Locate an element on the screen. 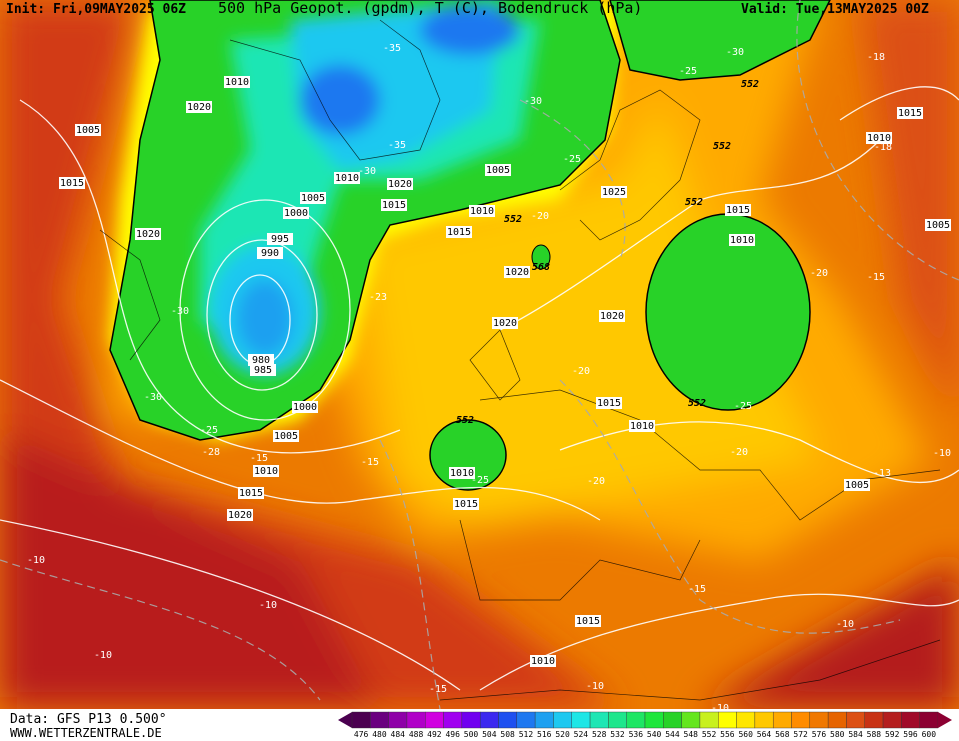 The image size is (959, 741). temperature-label: -13 is located at coordinates (882, 473).